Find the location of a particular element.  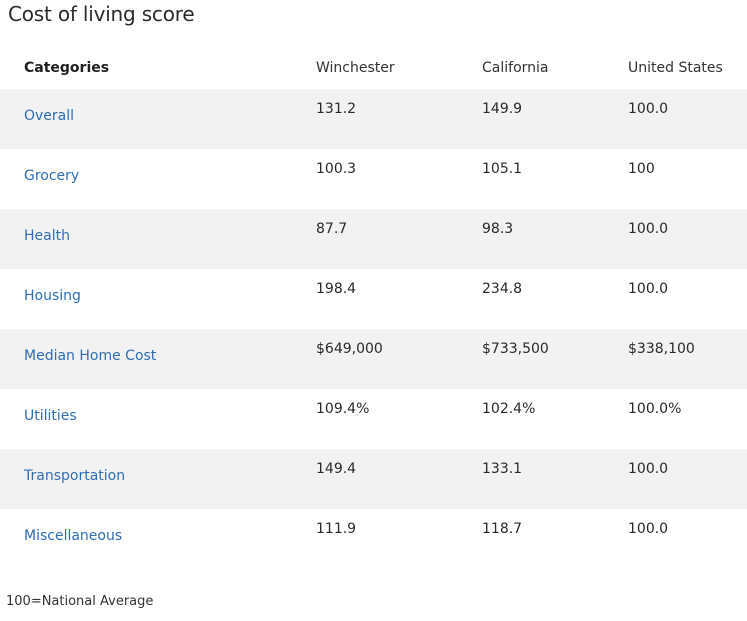

category-cell: Housing is located at coordinates (158, 299).